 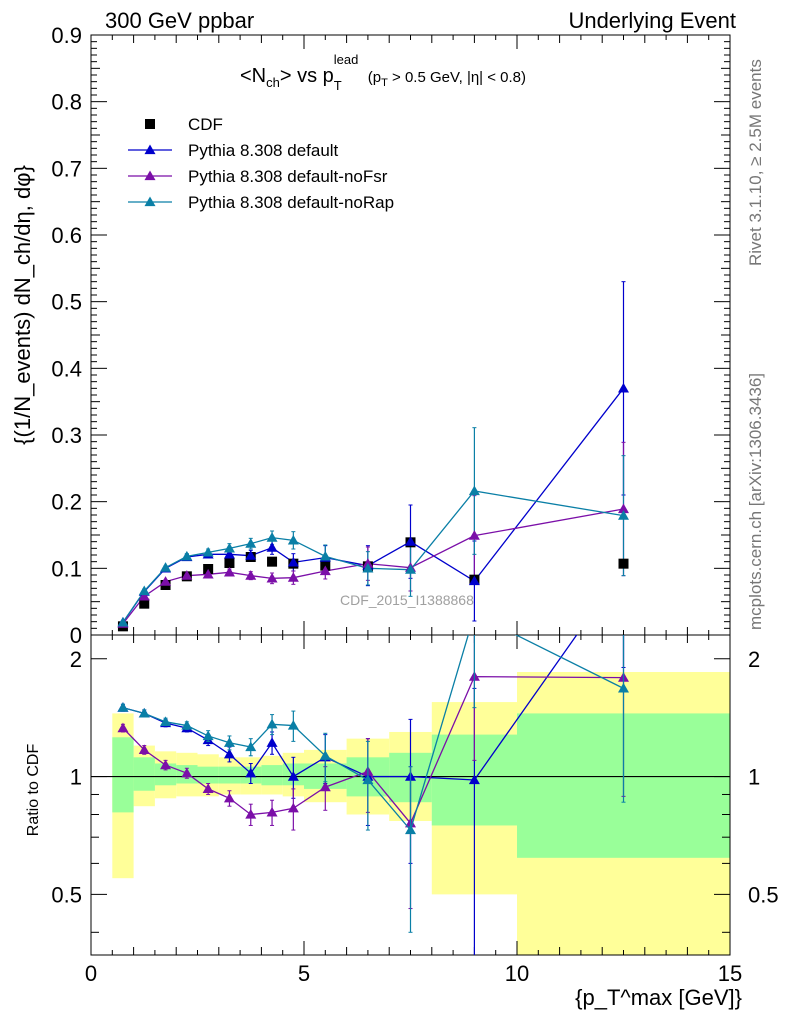 I want to click on title-cut-b: > 0.5 GeV, |η| < 0.8), so click(x=457, y=77).